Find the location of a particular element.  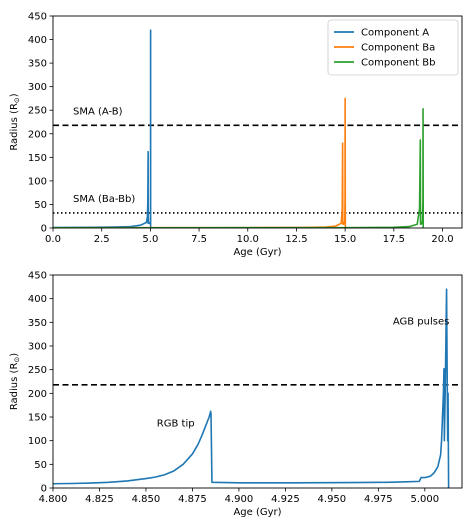

annotation-label: AGB pulses is located at coordinates (421, 322).